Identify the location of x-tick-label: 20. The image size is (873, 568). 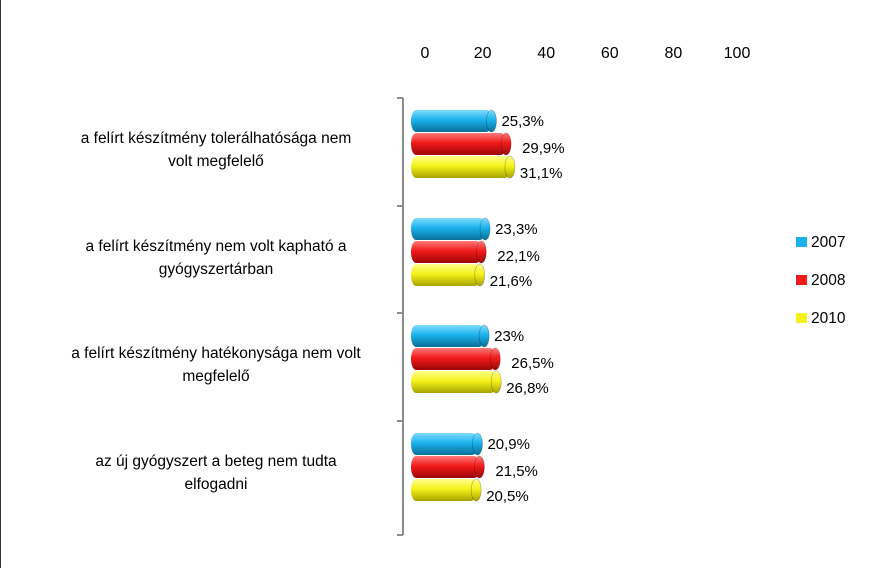
(483, 53).